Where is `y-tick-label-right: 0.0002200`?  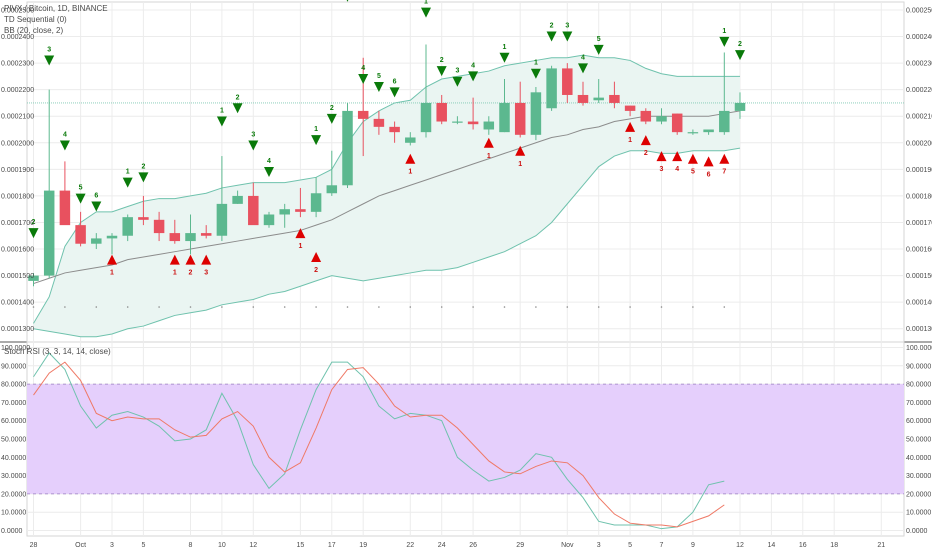
y-tick-label-right: 0.0002200 is located at coordinates (919, 90).